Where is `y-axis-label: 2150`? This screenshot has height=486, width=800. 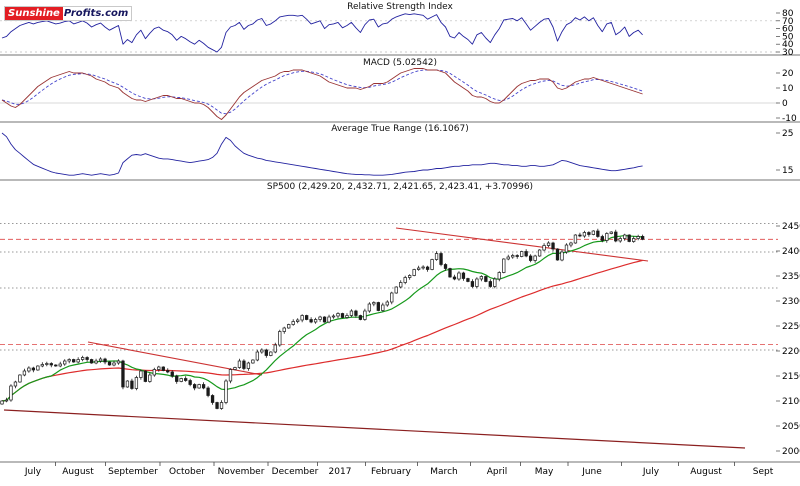
y-axis-label: 2150 is located at coordinates (791, 377).